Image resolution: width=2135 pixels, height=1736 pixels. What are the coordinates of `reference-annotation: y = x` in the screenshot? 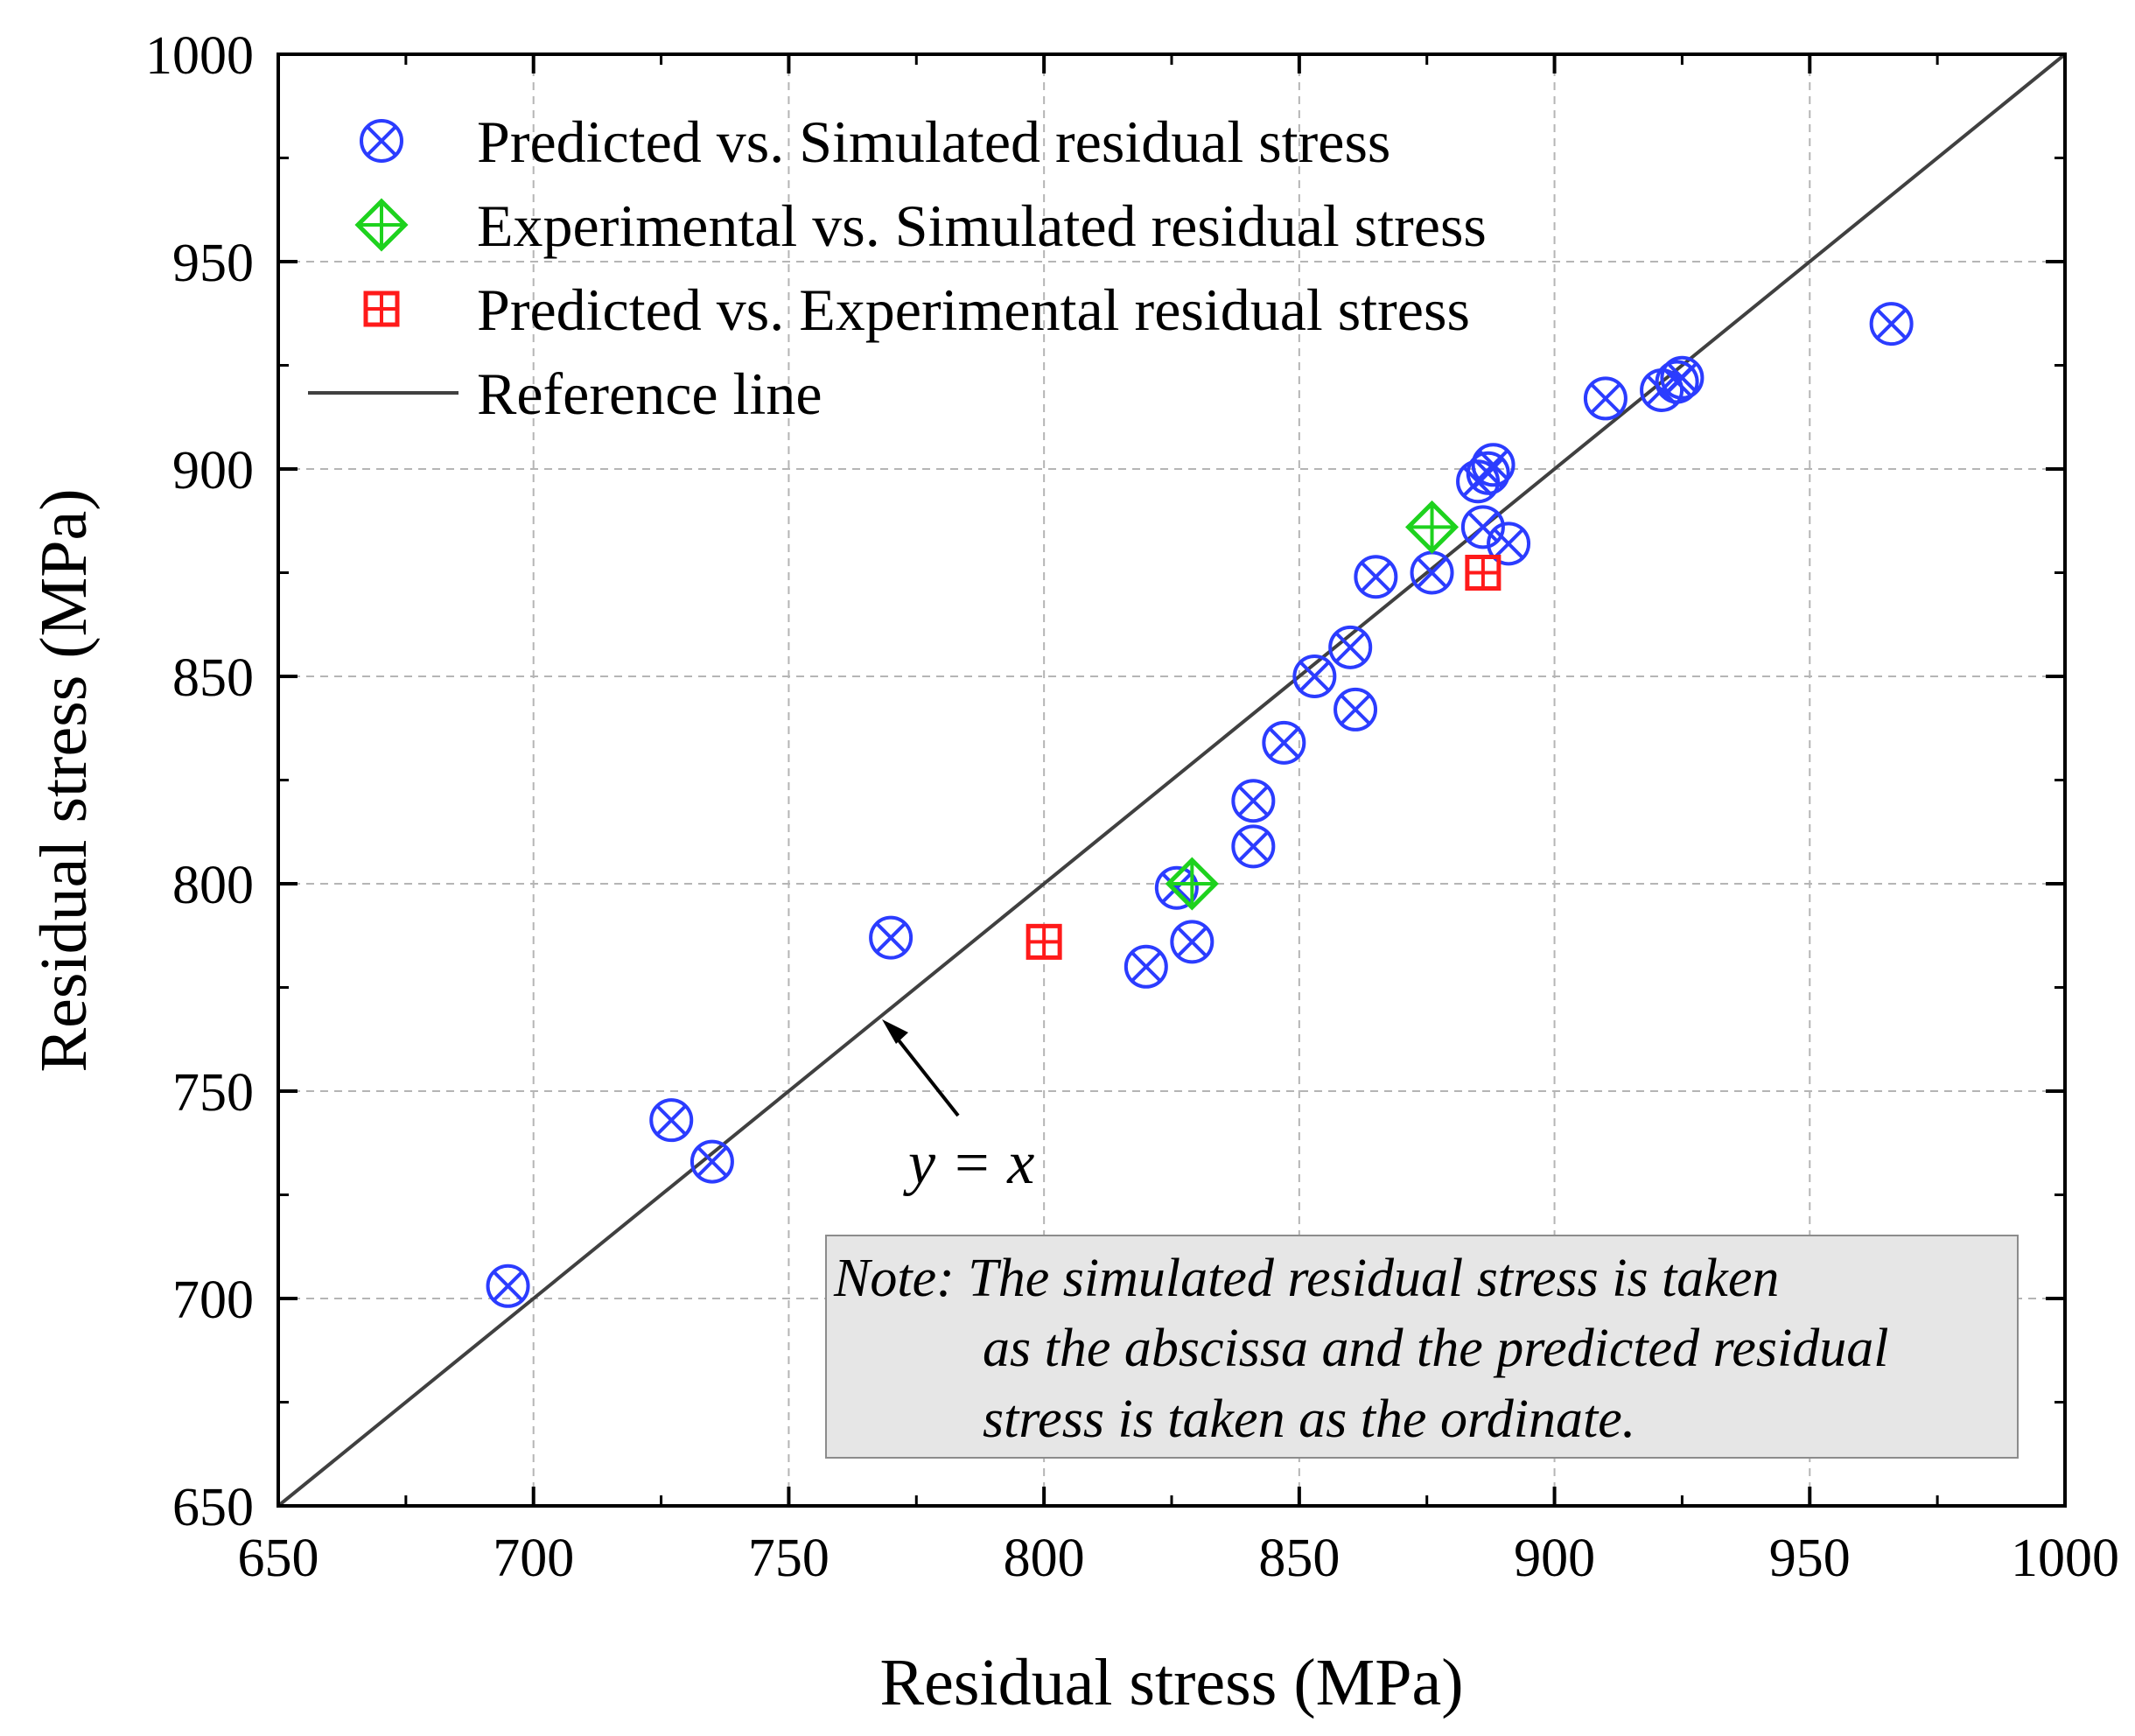 It's located at (958, 1108).